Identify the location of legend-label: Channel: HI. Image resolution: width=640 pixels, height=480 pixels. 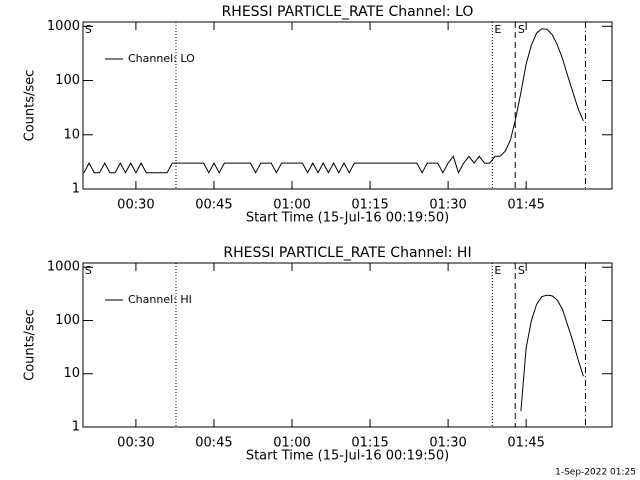
(160, 299).